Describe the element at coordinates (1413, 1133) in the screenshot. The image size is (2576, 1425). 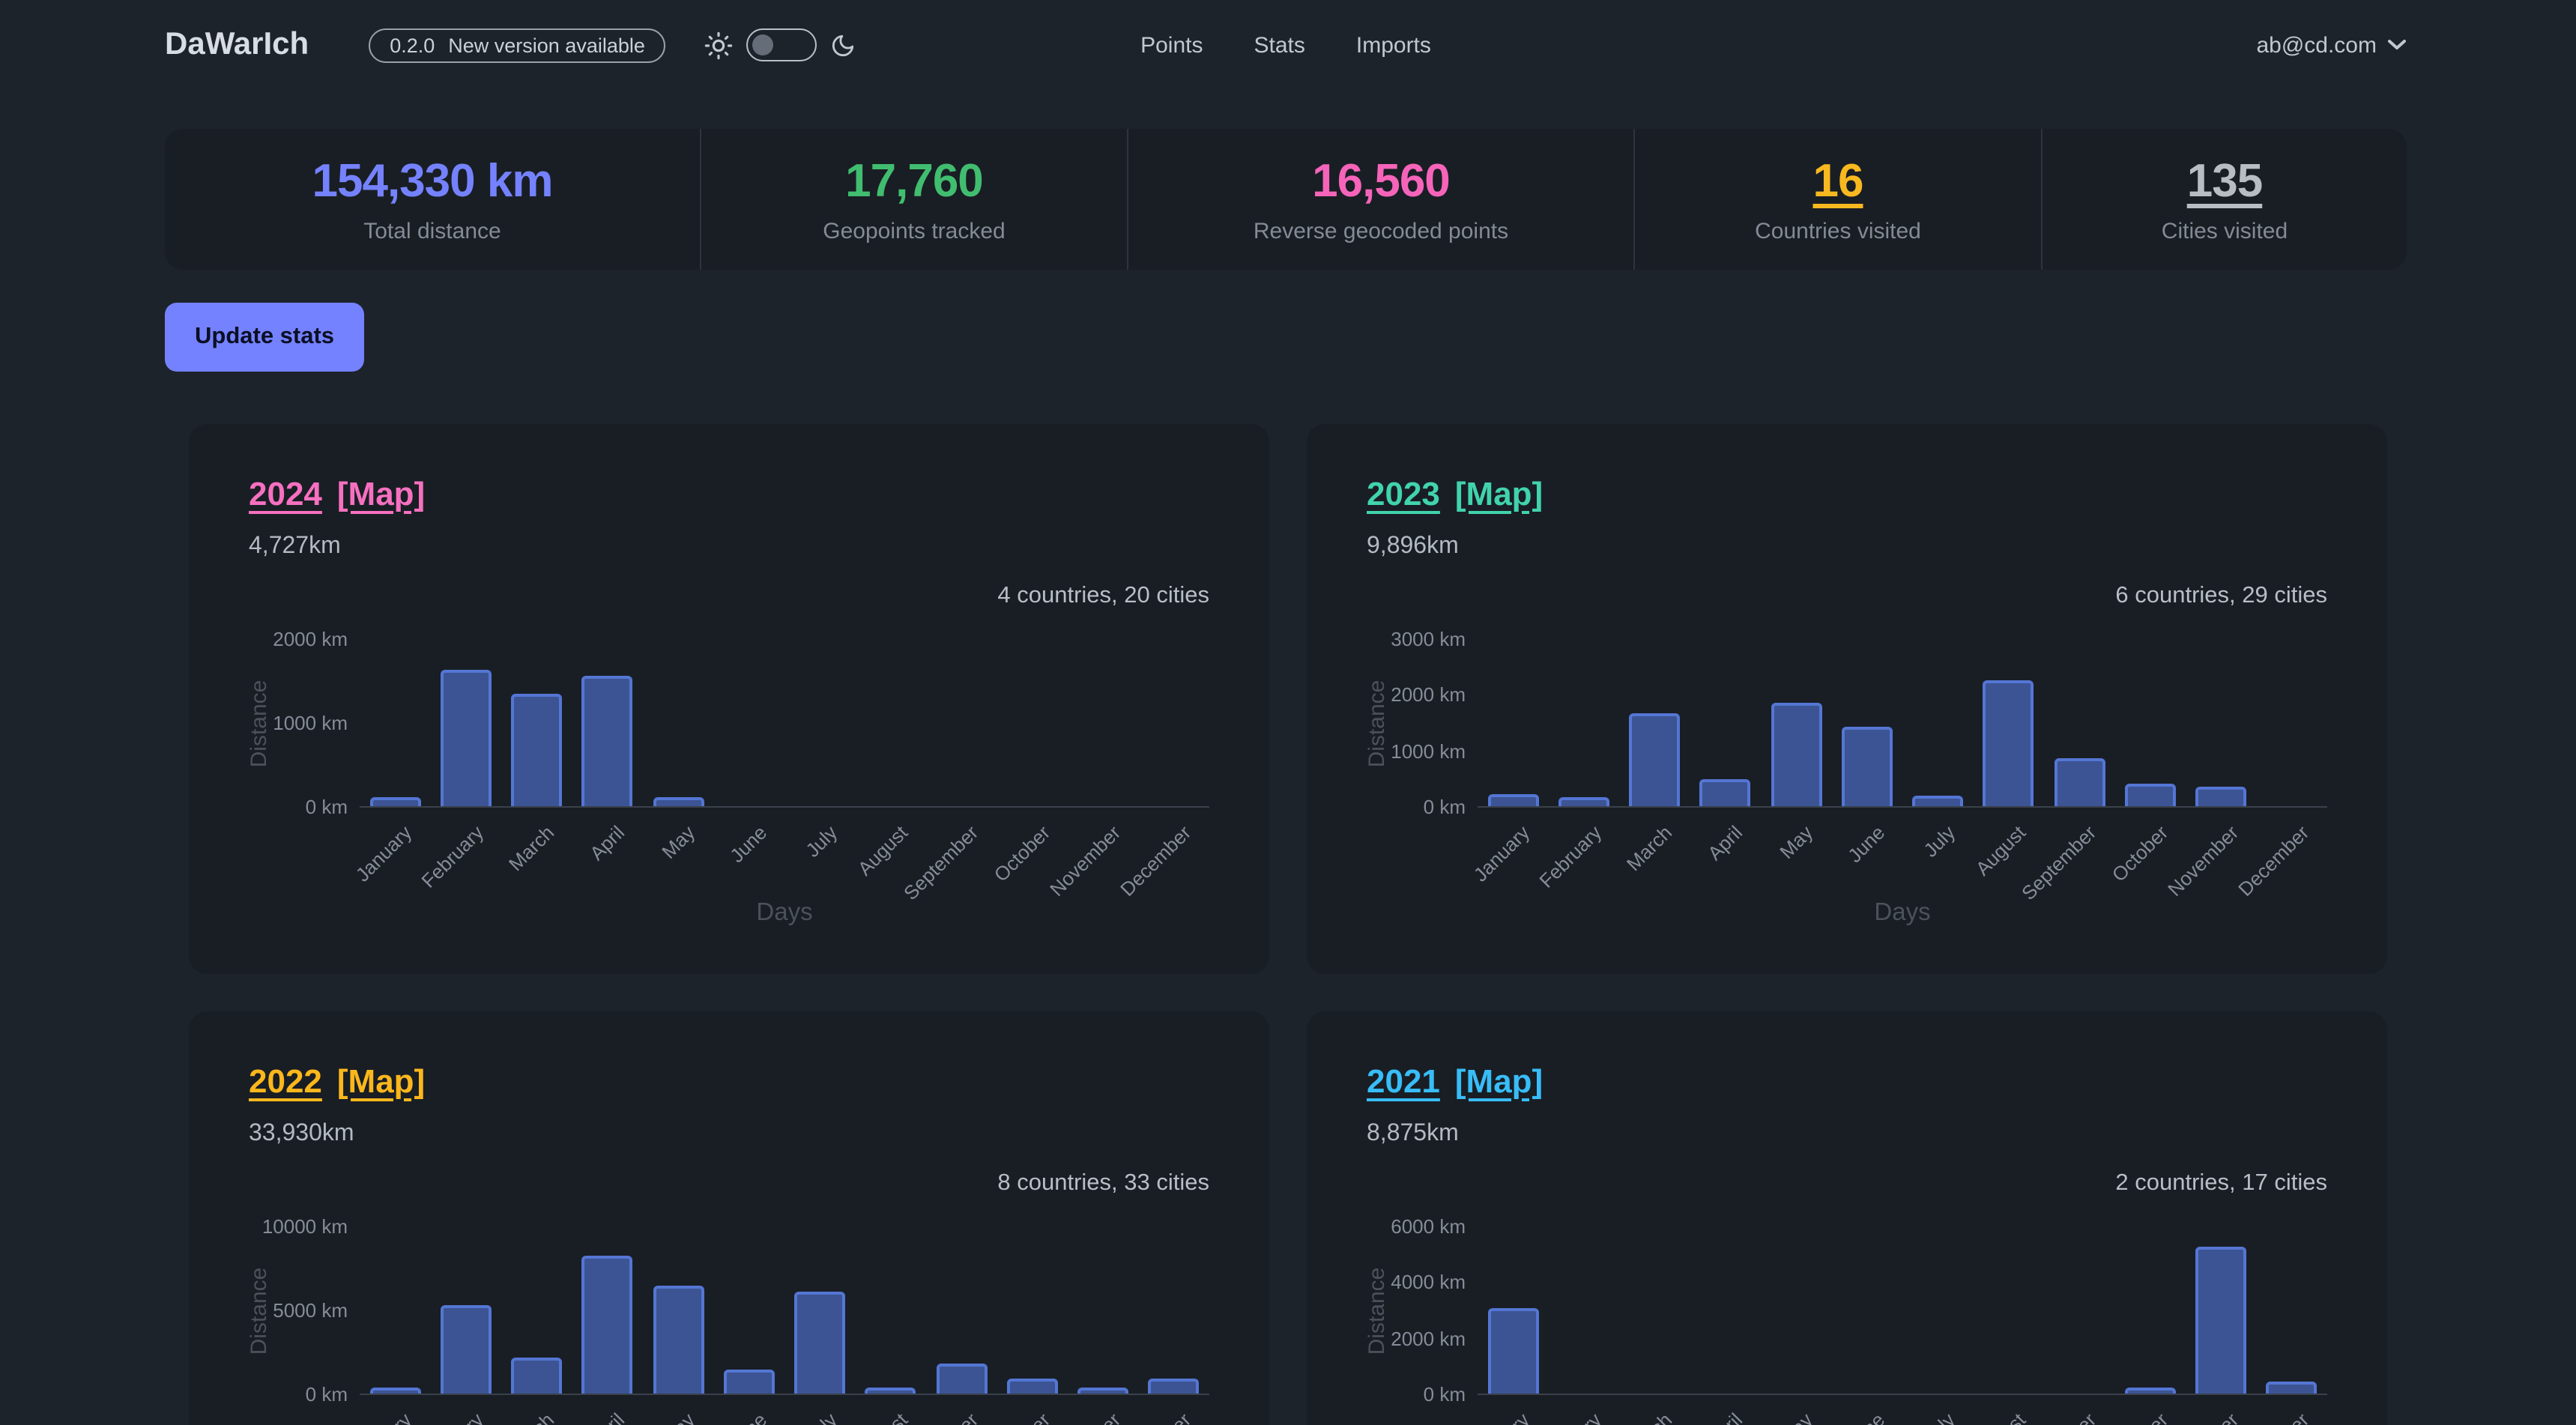
I see `year-total-distance: 8,875km` at that location.